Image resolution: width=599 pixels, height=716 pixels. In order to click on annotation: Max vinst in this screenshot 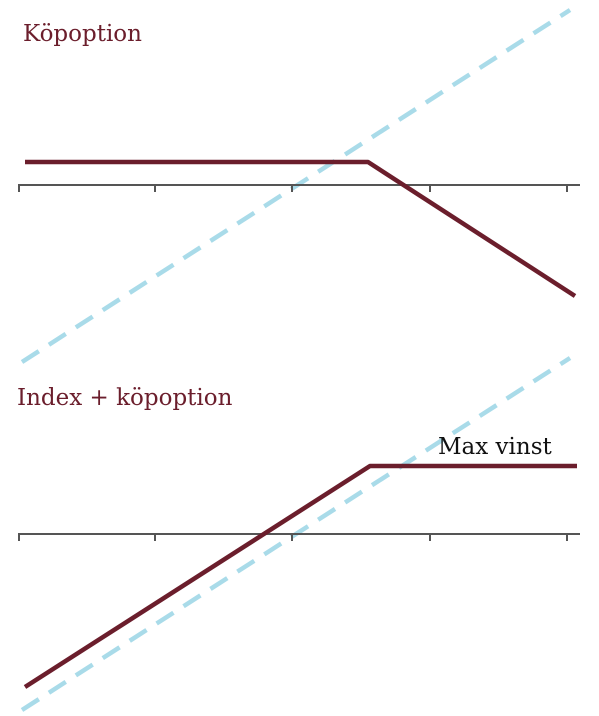, I will do `click(495, 447)`.